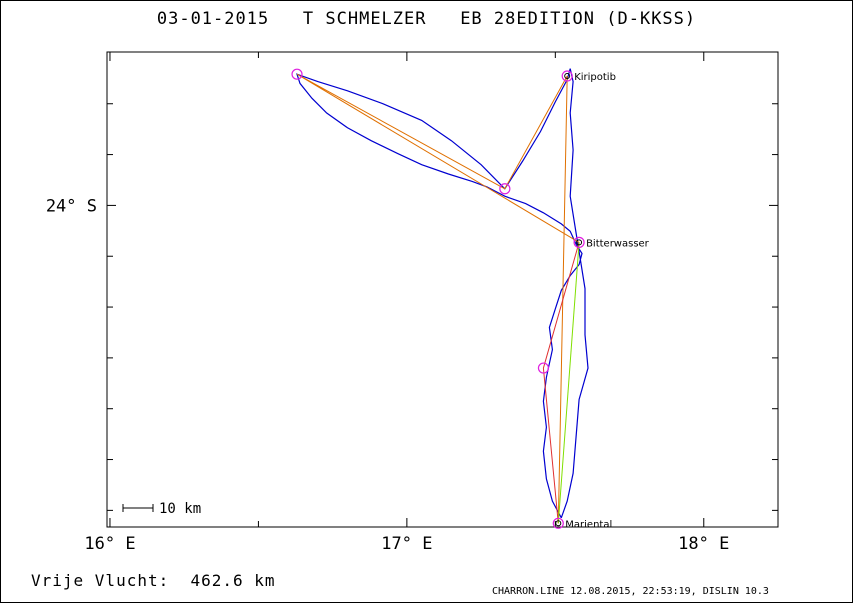 The image size is (853, 603). I want to click on distance-readout: Vrije Vlucht: 462.6 km, so click(153, 580).